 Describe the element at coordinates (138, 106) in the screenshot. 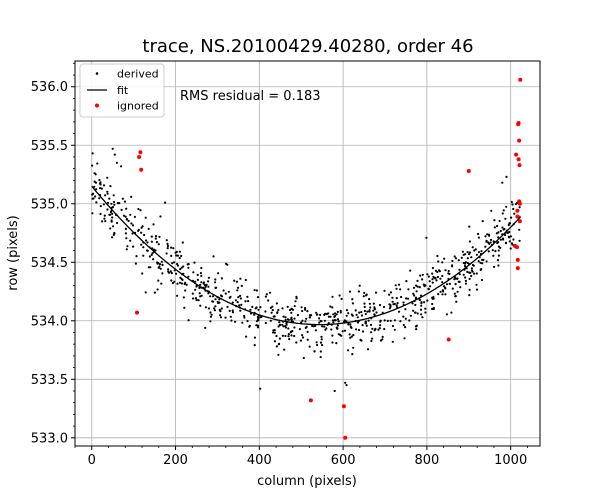

I see `legend-ignored-label: ignored` at that location.